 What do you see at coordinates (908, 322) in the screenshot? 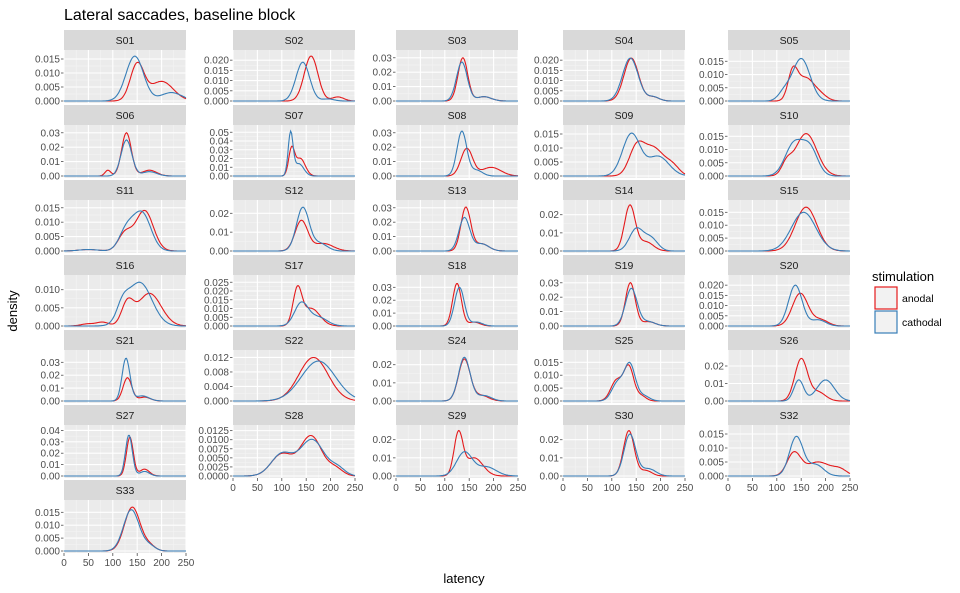
I see `legend-item-cathodal: cathodal` at bounding box center [908, 322].